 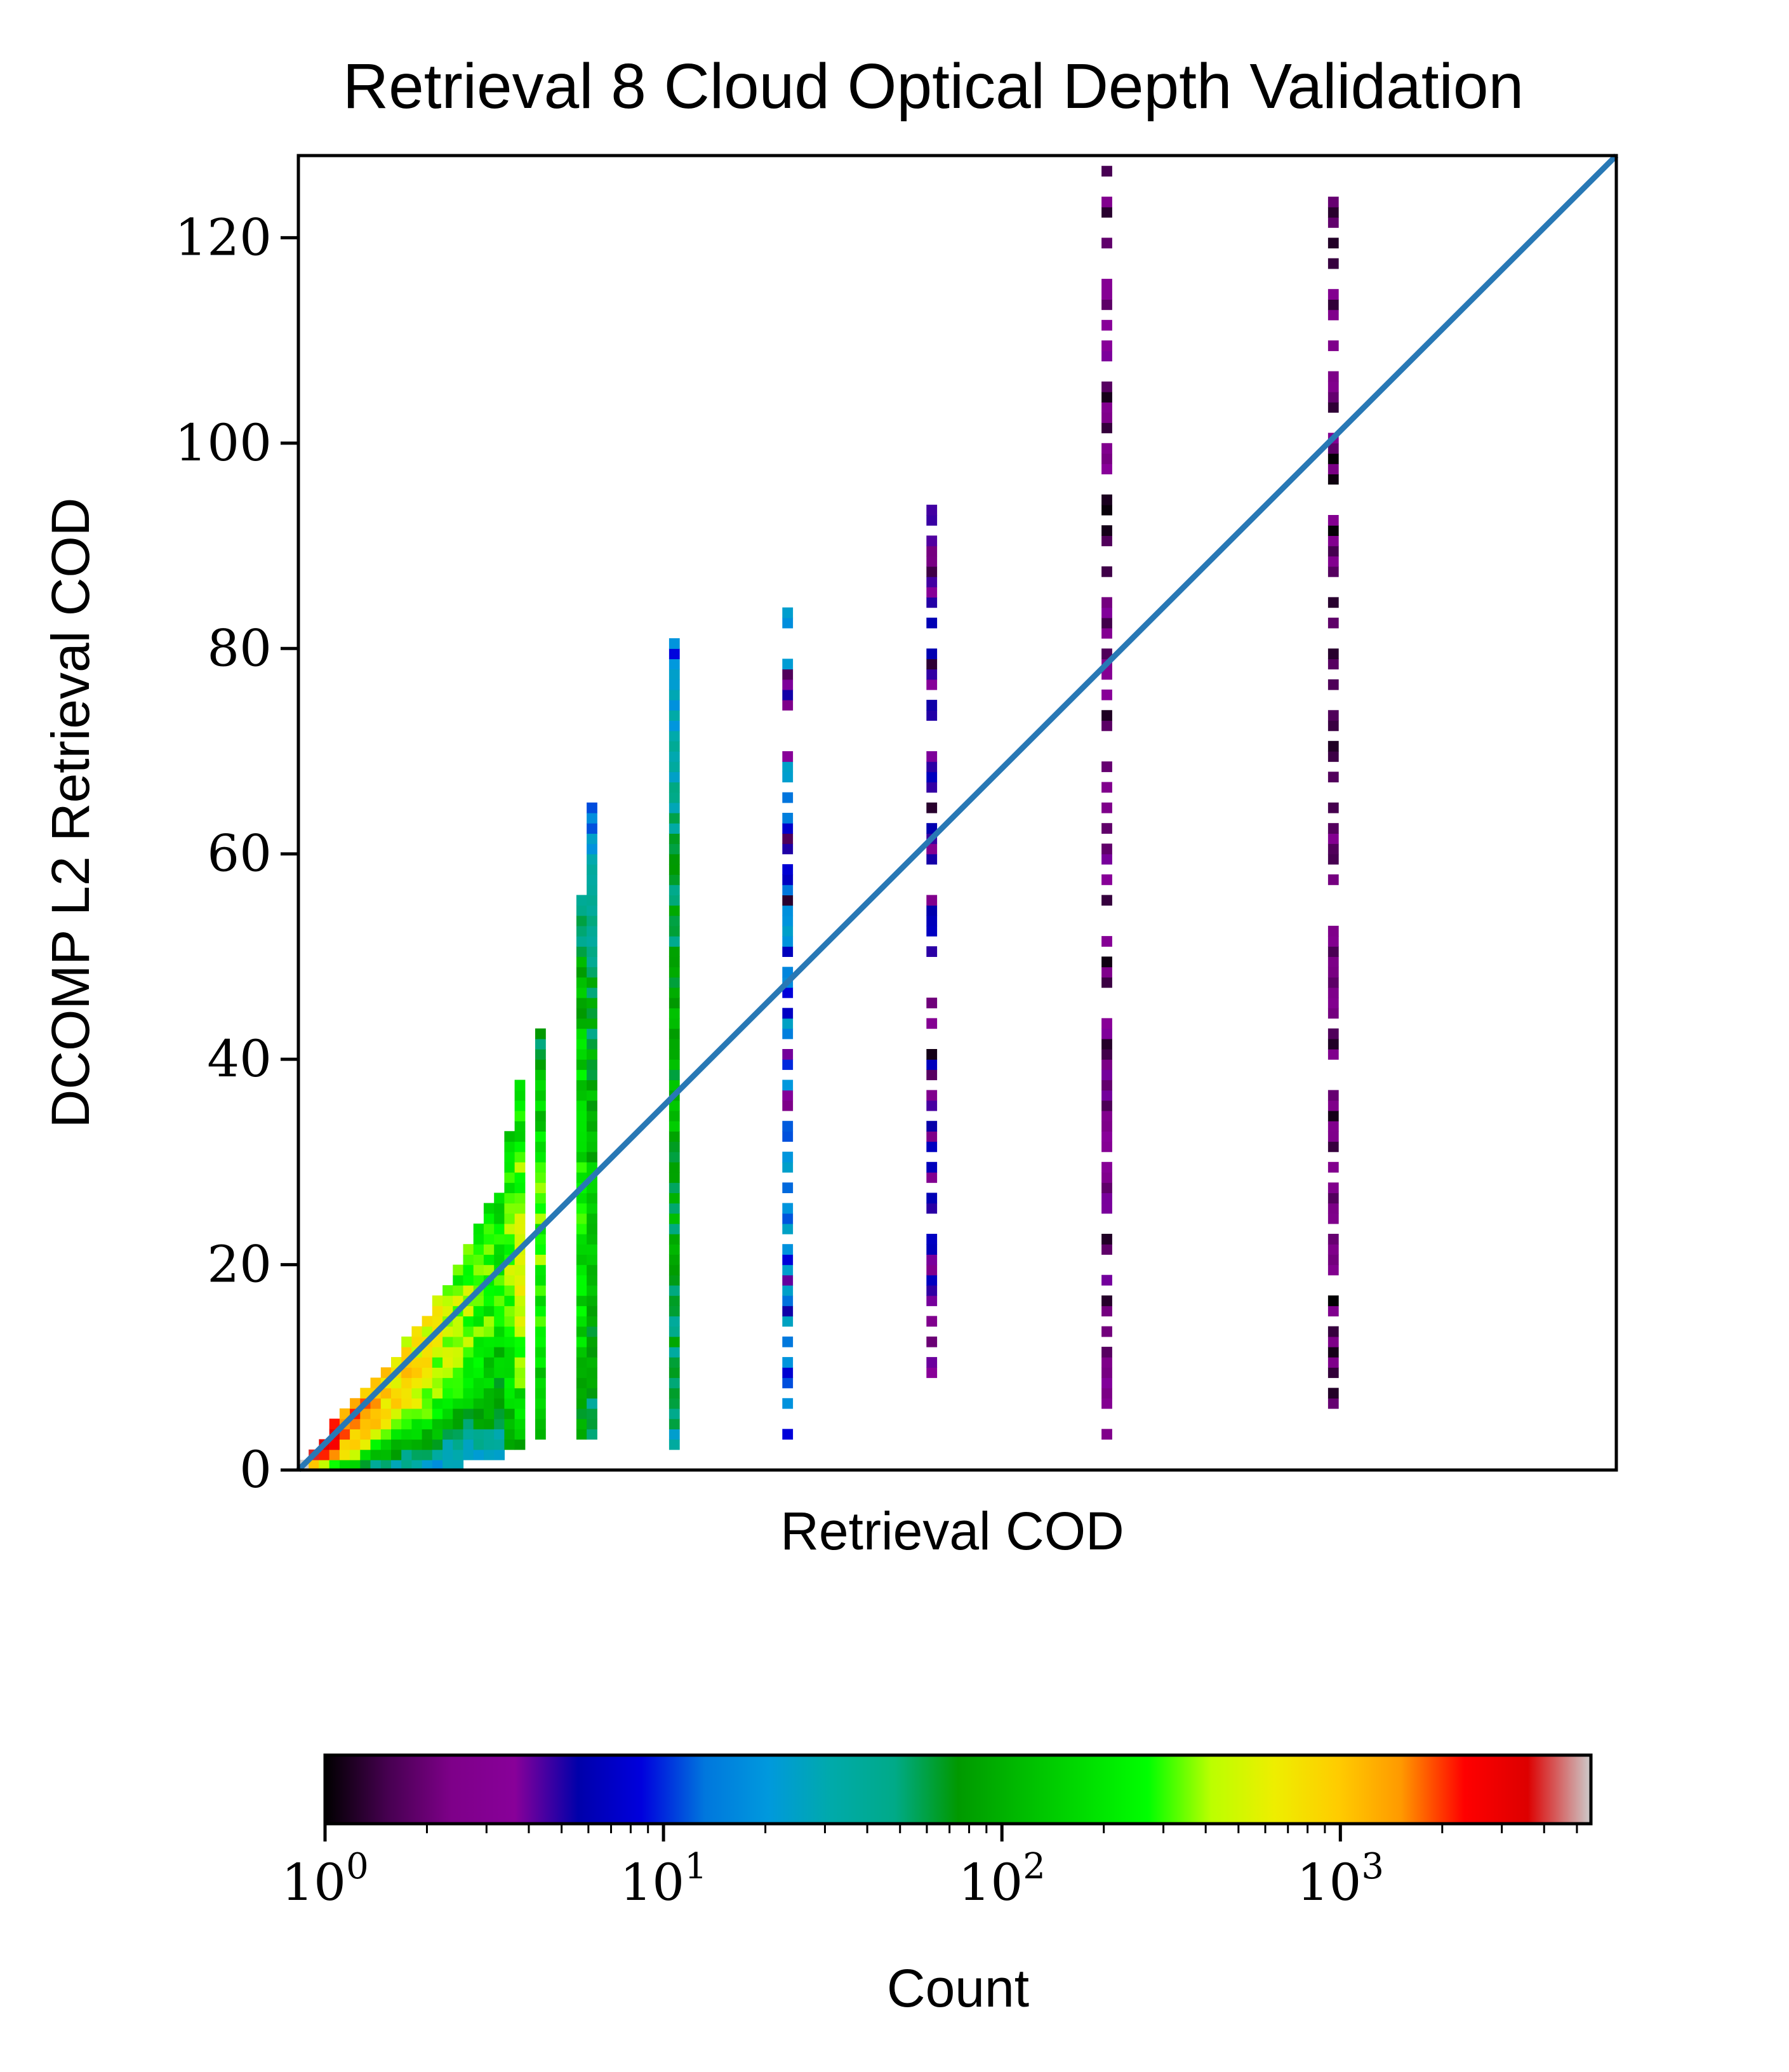 I want to click on colorbar-tick-label: 100, so click(x=324, y=1879).